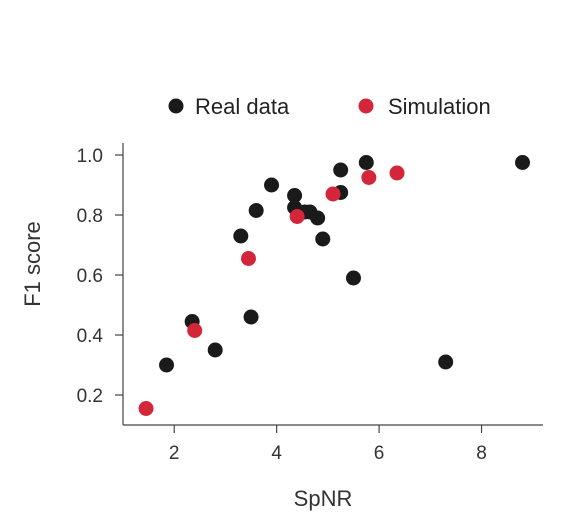 The image size is (562, 521). I want to click on legend-marker-real-data, so click(176, 106).